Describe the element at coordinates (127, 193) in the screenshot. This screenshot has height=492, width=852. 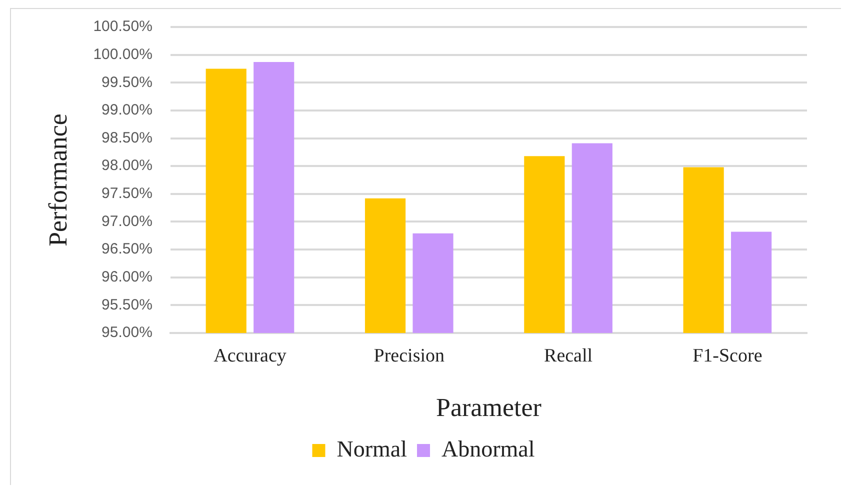
I see `y-tick-label: 97.50%` at that location.